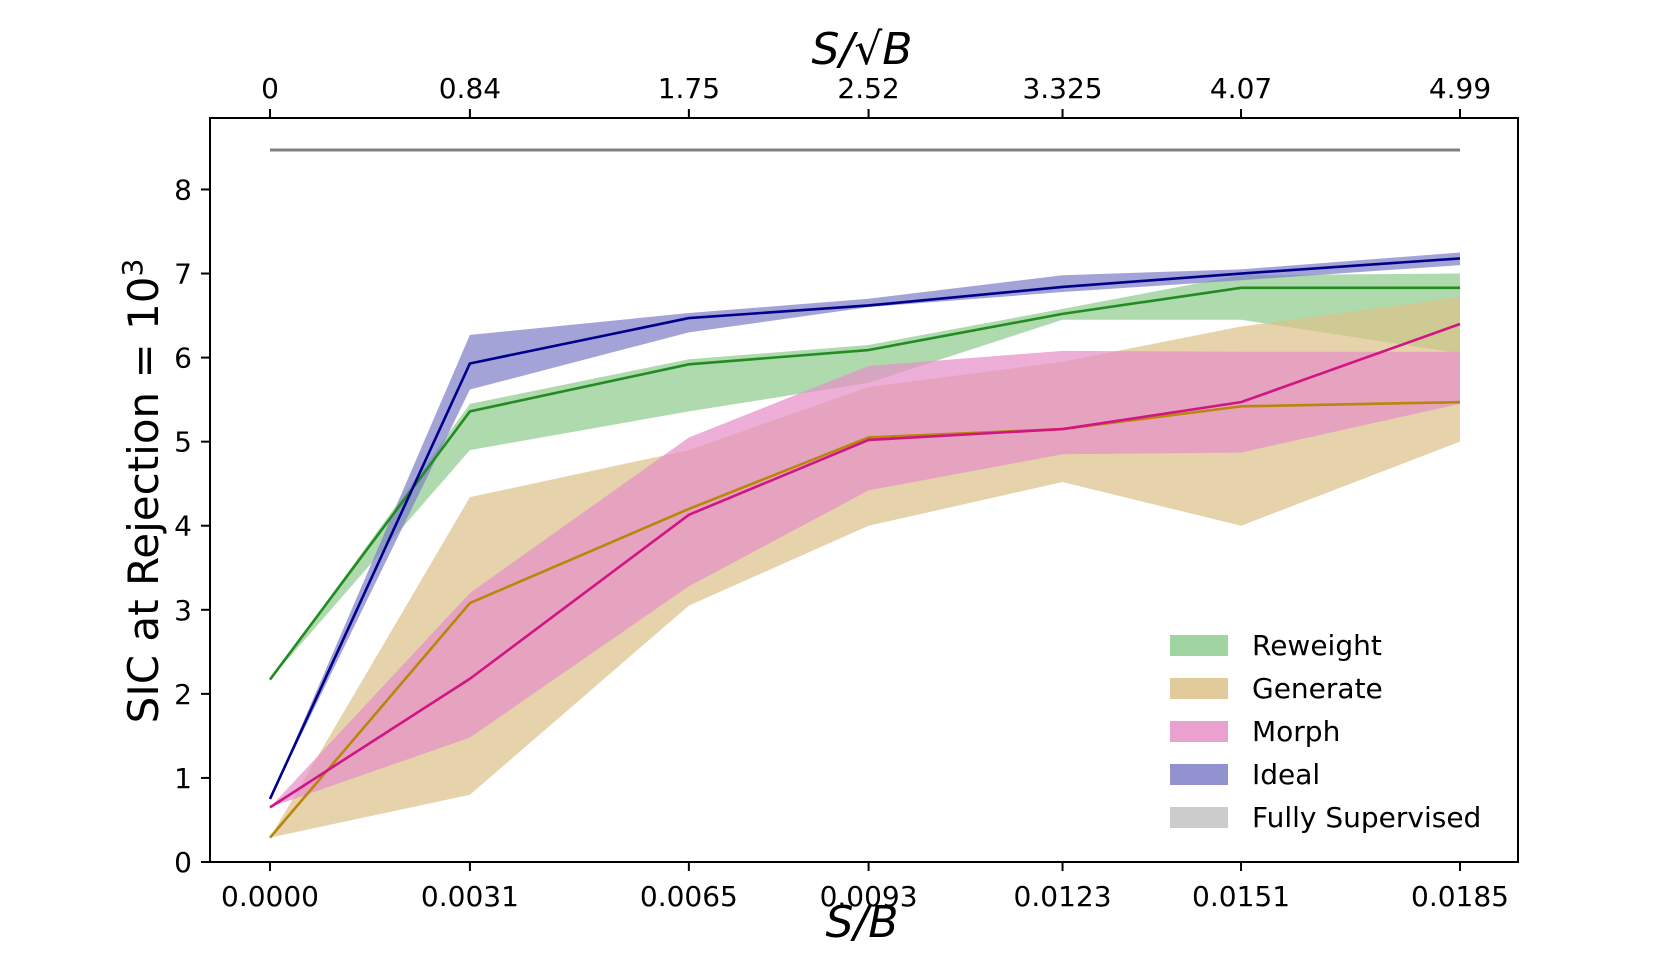  I want to click on x-tick-label: 0.0000, so click(270, 896).